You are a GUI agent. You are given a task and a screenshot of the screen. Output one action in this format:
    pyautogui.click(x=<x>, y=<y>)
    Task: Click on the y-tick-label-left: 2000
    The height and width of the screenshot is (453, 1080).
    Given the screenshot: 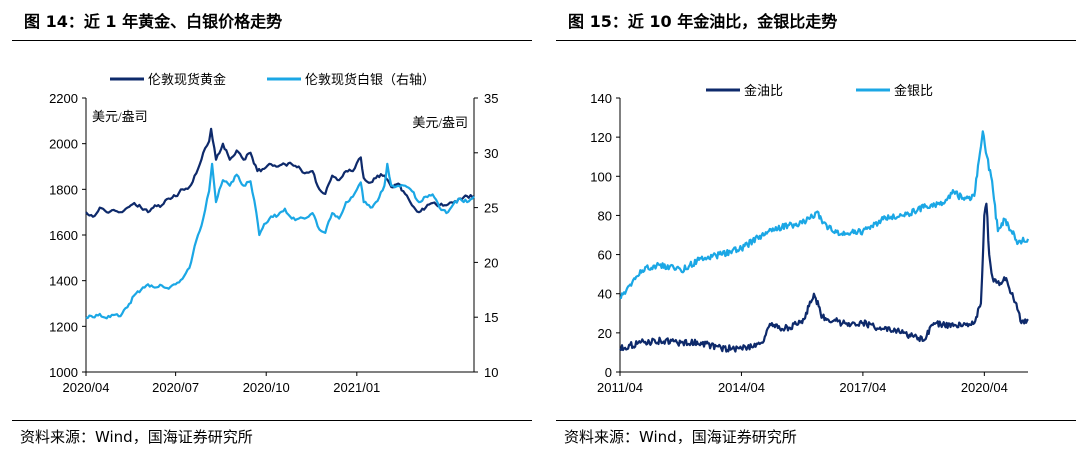 What is the action you would take?
    pyautogui.click(x=63, y=144)
    